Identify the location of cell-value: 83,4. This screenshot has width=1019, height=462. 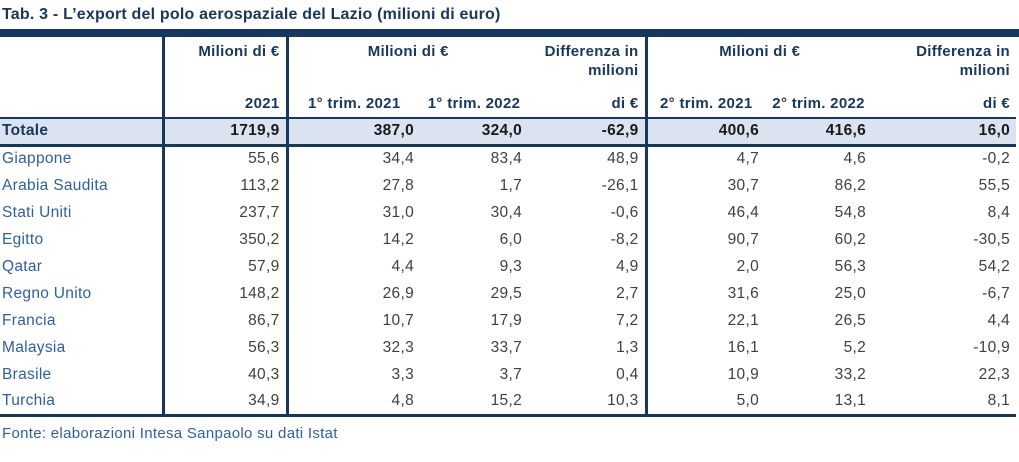
(506, 159).